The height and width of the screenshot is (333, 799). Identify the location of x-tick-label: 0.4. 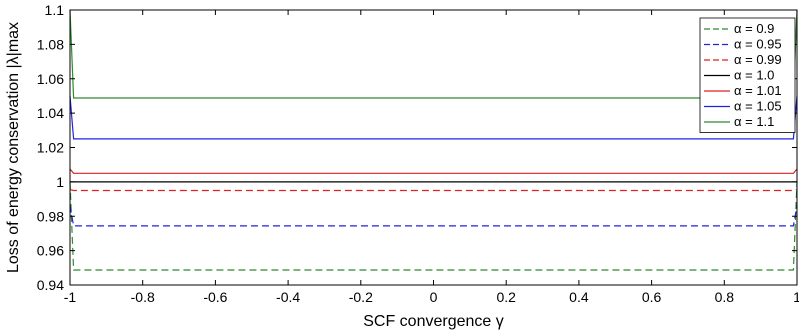
(579, 297).